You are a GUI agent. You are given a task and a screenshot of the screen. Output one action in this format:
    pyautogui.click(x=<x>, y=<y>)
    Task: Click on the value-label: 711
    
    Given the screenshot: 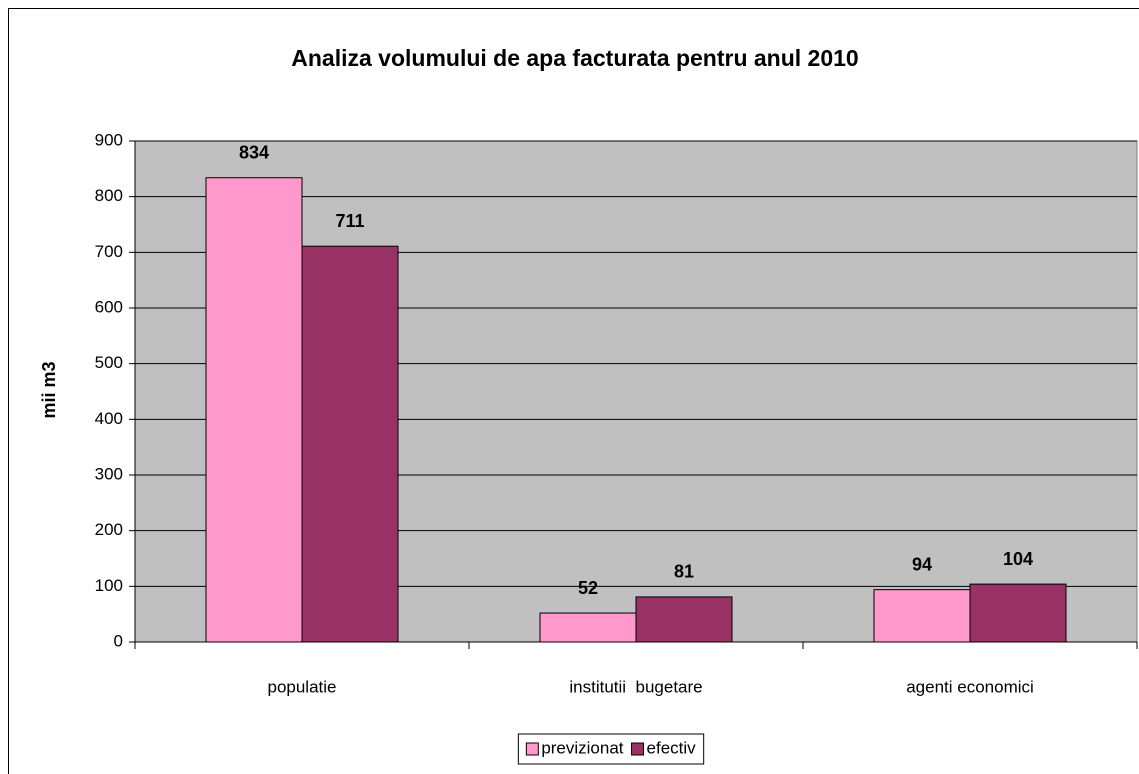 What is the action you would take?
    pyautogui.click(x=349, y=221)
    